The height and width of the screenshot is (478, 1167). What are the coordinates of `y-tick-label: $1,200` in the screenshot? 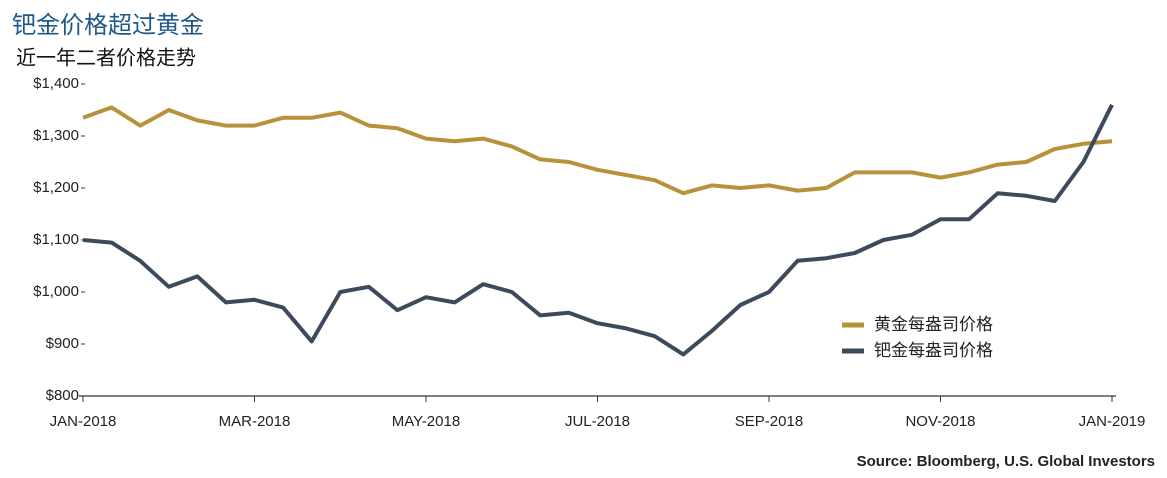 It's located at (56, 187).